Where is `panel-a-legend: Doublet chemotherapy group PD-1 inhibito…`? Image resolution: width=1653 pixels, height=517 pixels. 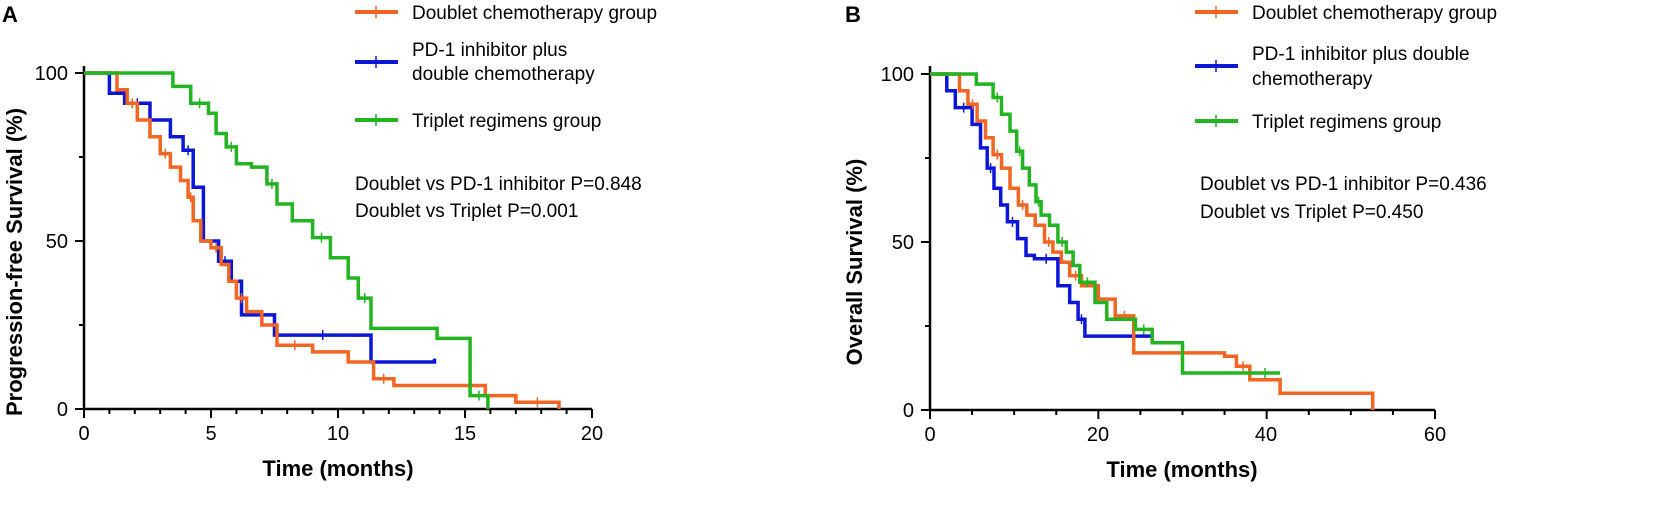
panel-a-legend: Doublet chemotherapy group PD-1 inhibito… is located at coordinates (506, 67).